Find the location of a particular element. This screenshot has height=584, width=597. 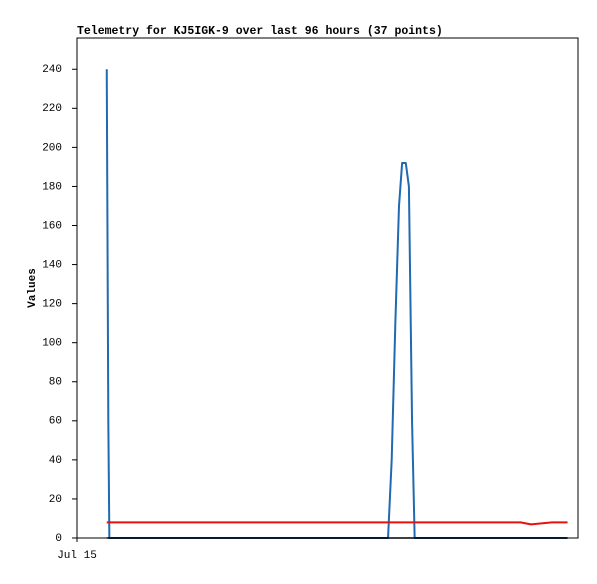

y-tick-label: 80 is located at coordinates (55, 383).